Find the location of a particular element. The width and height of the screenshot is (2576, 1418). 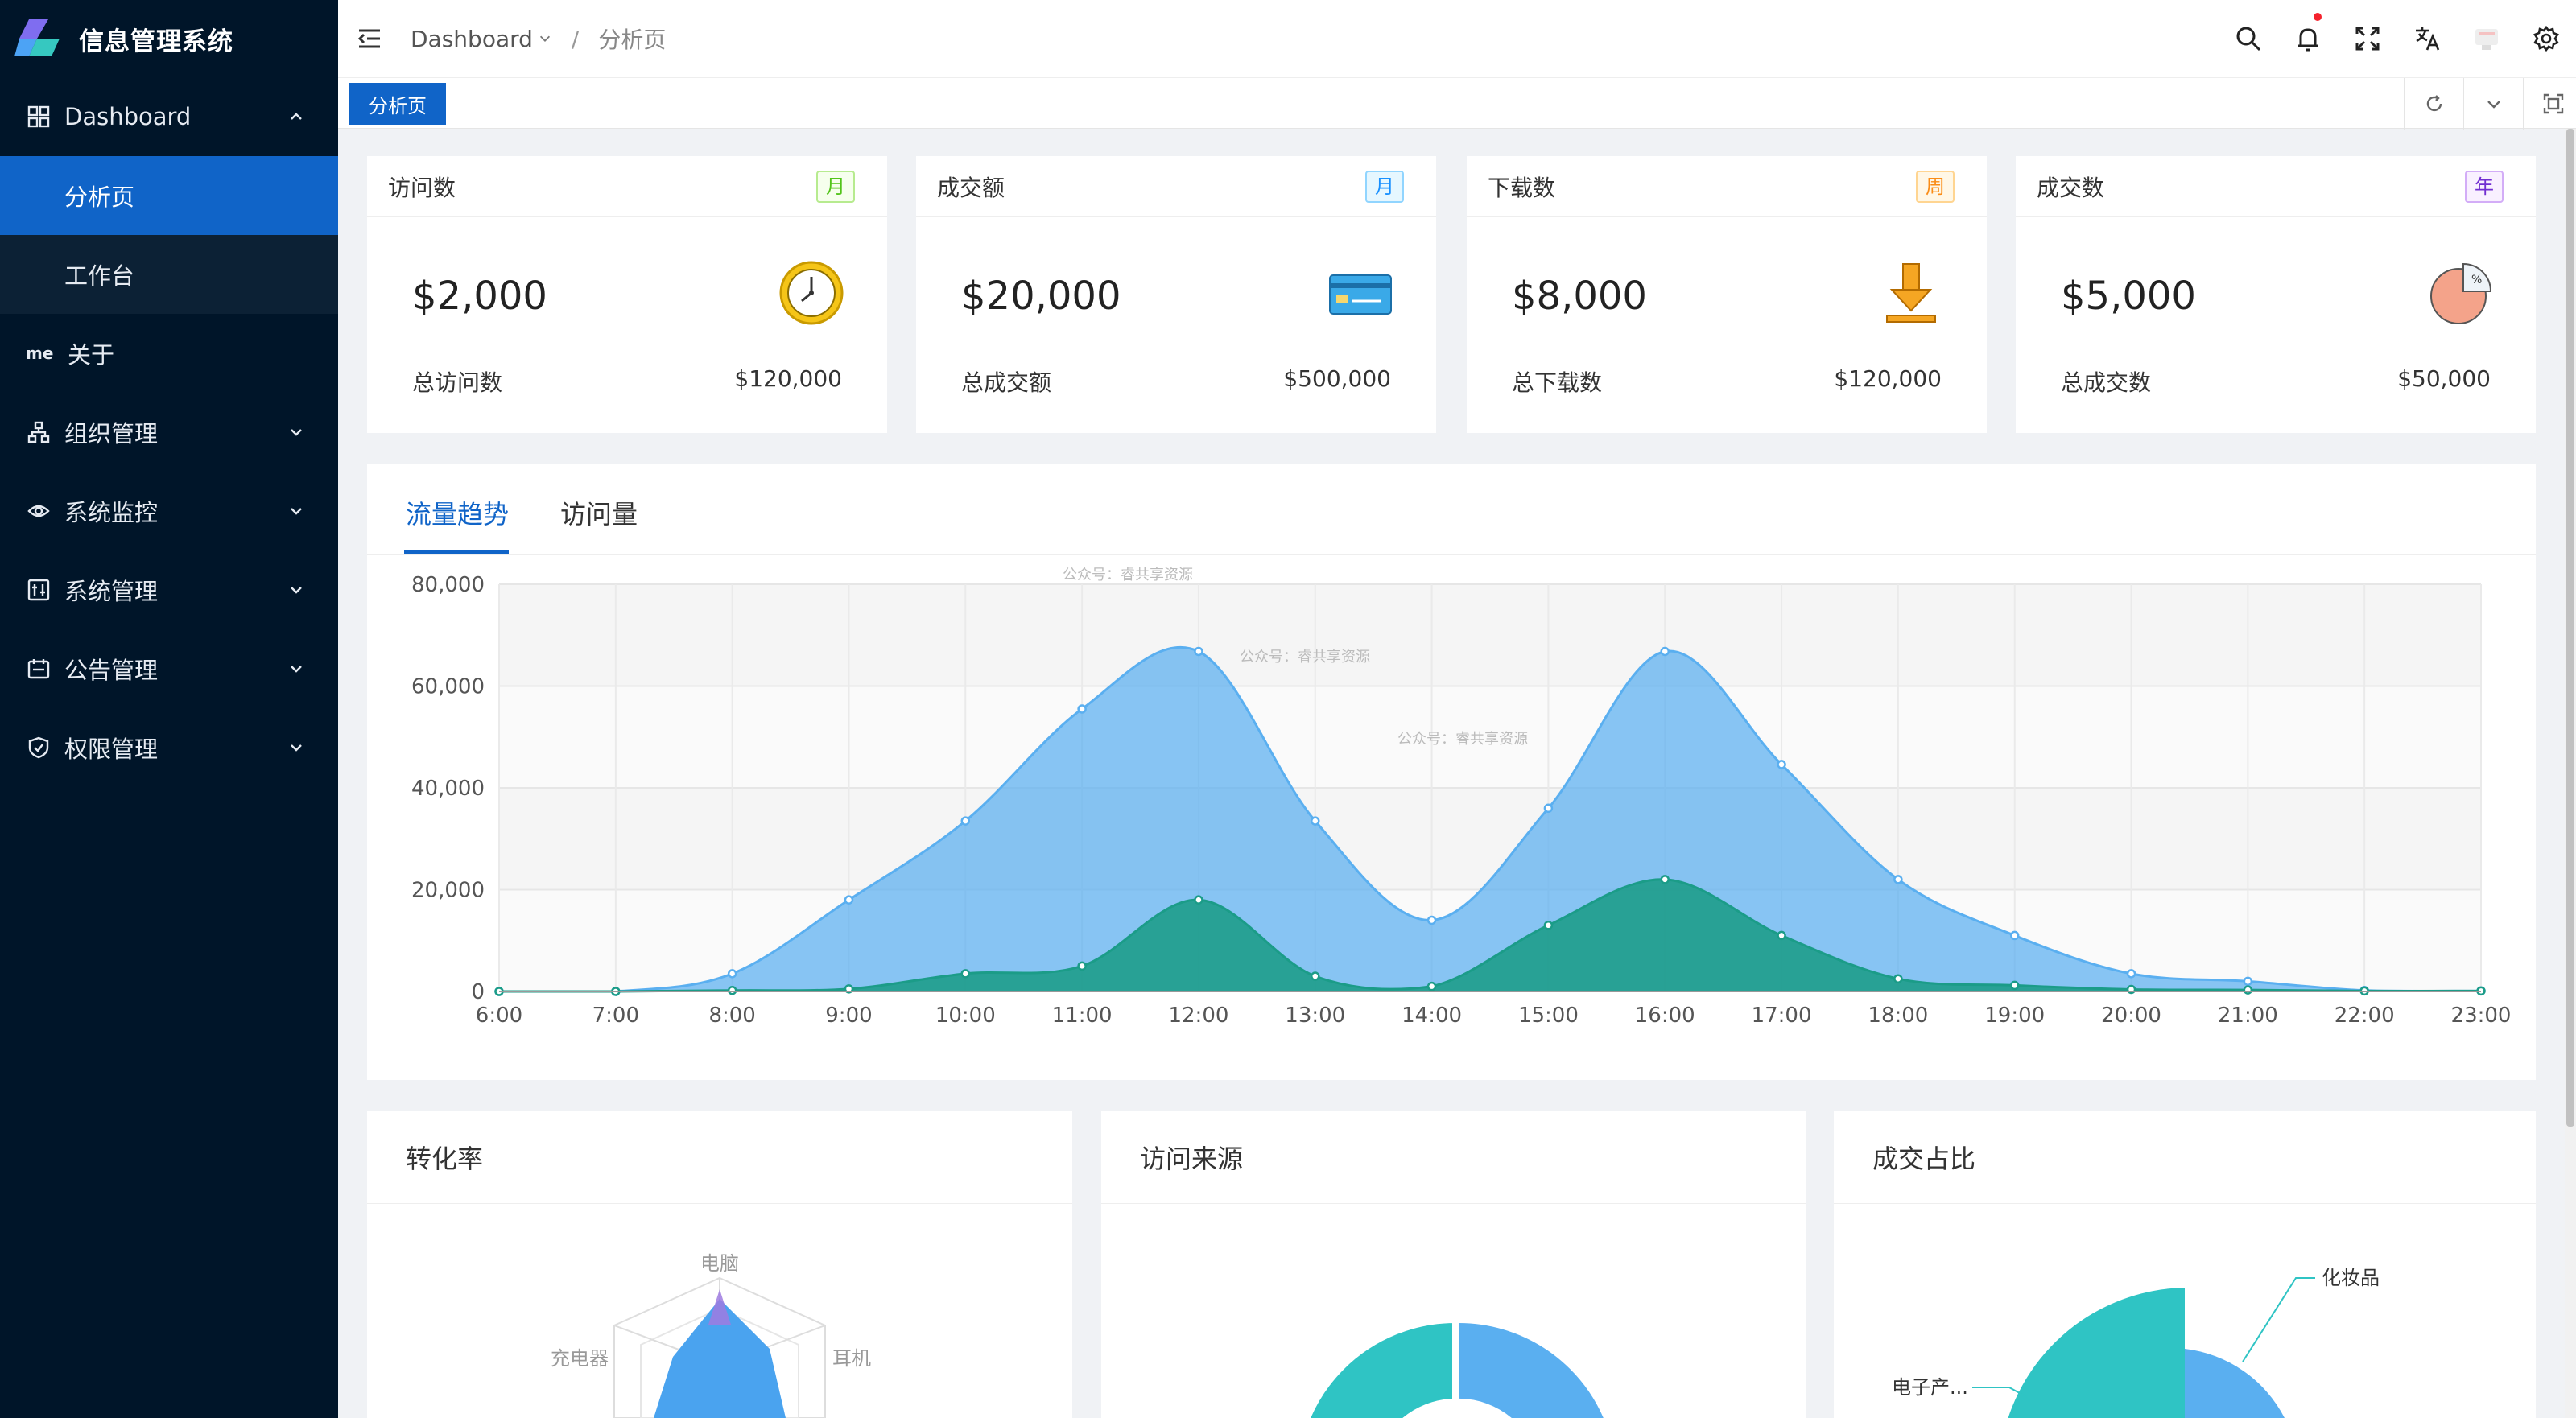

conversion-rate-card: 转化率 电脑 充电器 耳机 is located at coordinates (719, 1264).